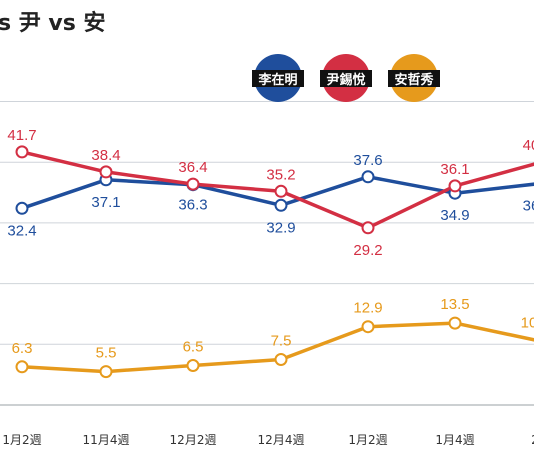  I want to click on x-tick-labels: 1月2週 11月4週 12月2週 12月4週 1月2週 1月4週 2月, so click(268, 440).